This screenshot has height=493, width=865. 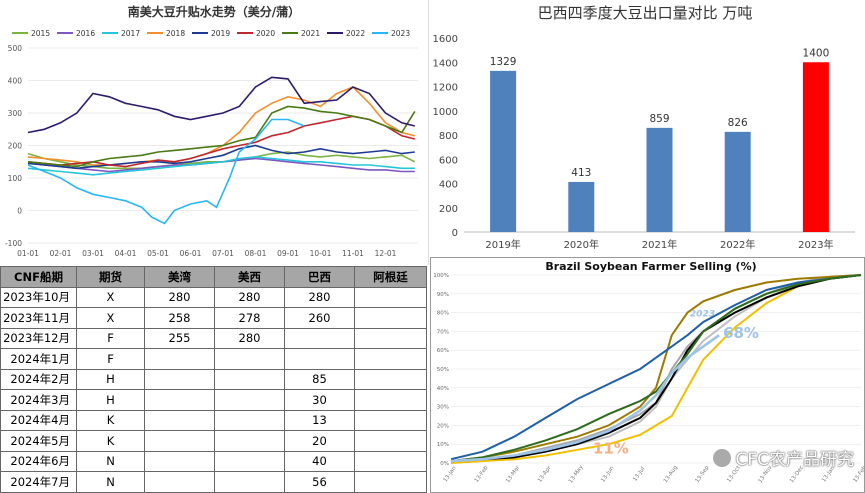 I want to click on y-tick-label: 50%, so click(x=443, y=370).